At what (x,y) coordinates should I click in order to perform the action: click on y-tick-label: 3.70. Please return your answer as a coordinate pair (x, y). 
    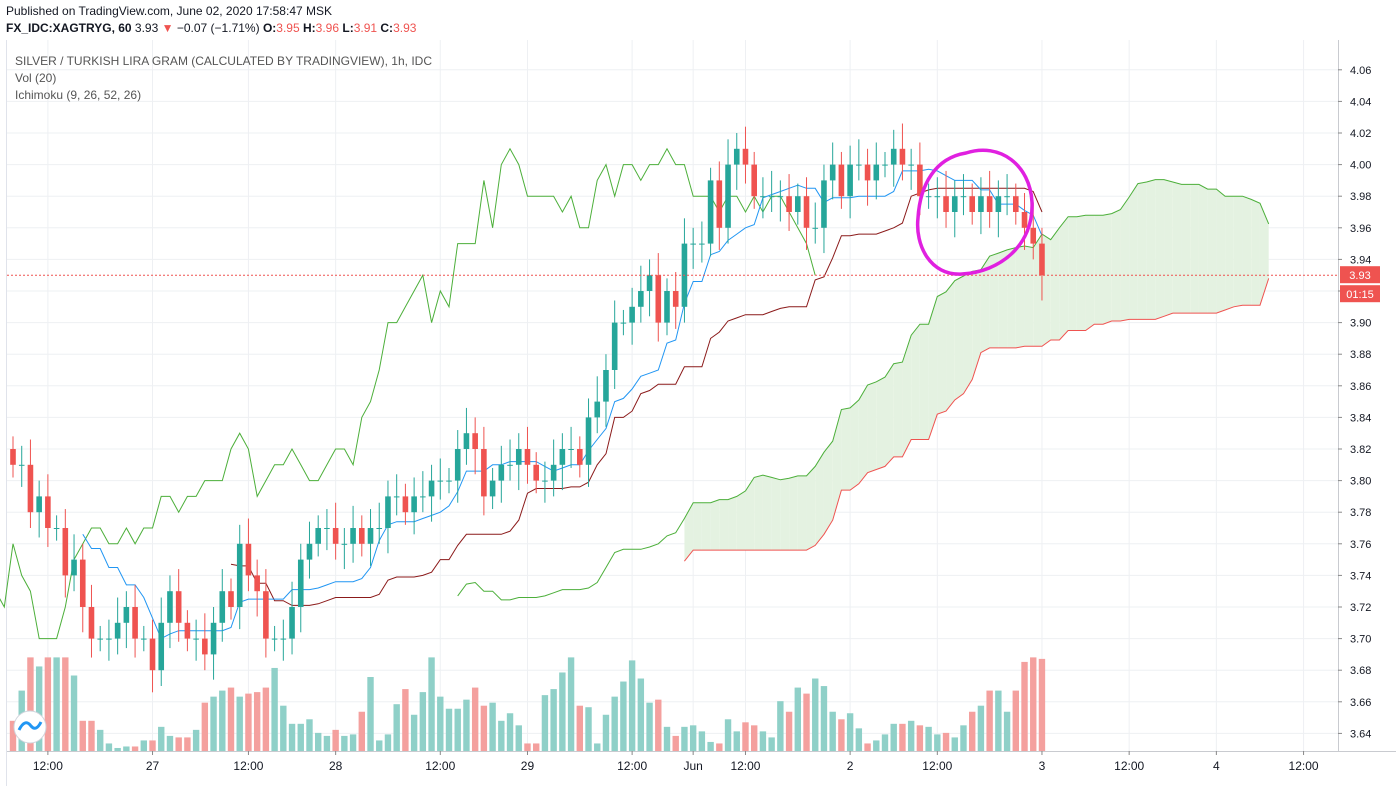
    Looking at the image, I should click on (1360, 640).